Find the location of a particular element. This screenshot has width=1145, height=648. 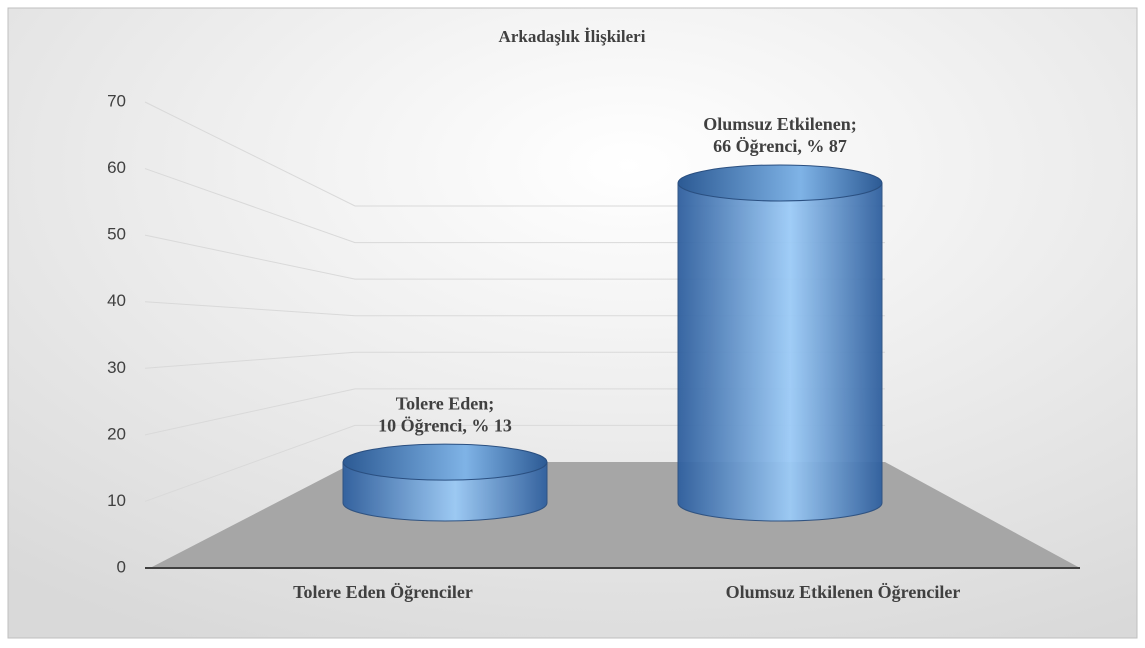

y-tick-label: 0 is located at coordinates (121, 566).